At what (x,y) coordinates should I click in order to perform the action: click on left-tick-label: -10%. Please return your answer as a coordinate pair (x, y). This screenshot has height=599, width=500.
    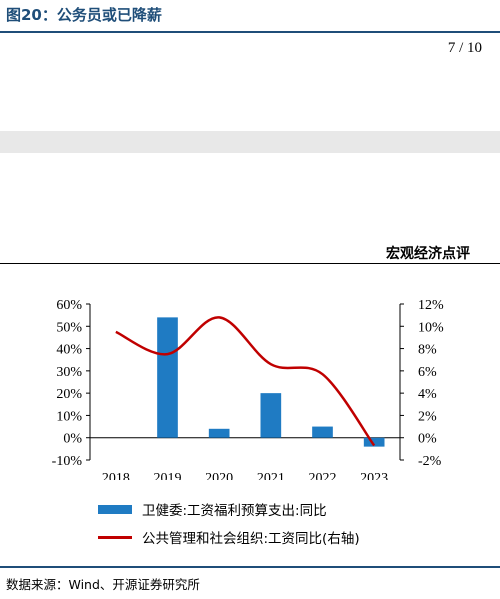
    Looking at the image, I should click on (67, 461).